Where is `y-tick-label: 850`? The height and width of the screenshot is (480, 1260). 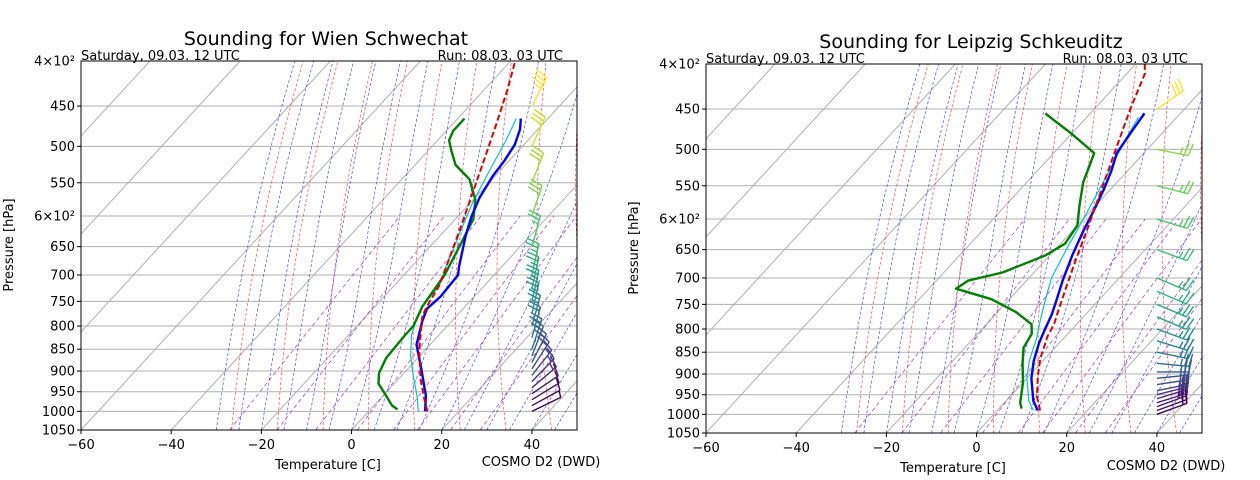
y-tick-label: 850 is located at coordinates (62, 350).